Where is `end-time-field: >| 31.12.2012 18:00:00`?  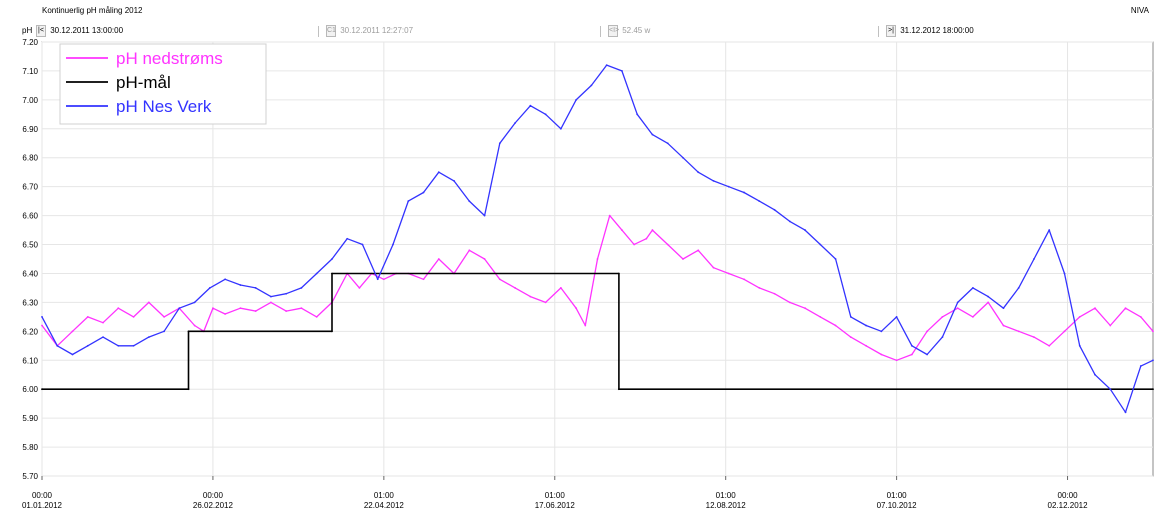
end-time-field: >| 31.12.2012 18:00:00 is located at coordinates (930, 30).